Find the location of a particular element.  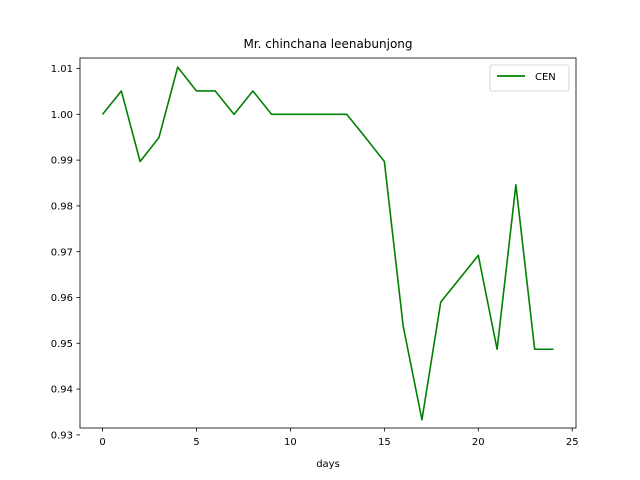

y-tick-label: 0.97 is located at coordinates (62, 252).